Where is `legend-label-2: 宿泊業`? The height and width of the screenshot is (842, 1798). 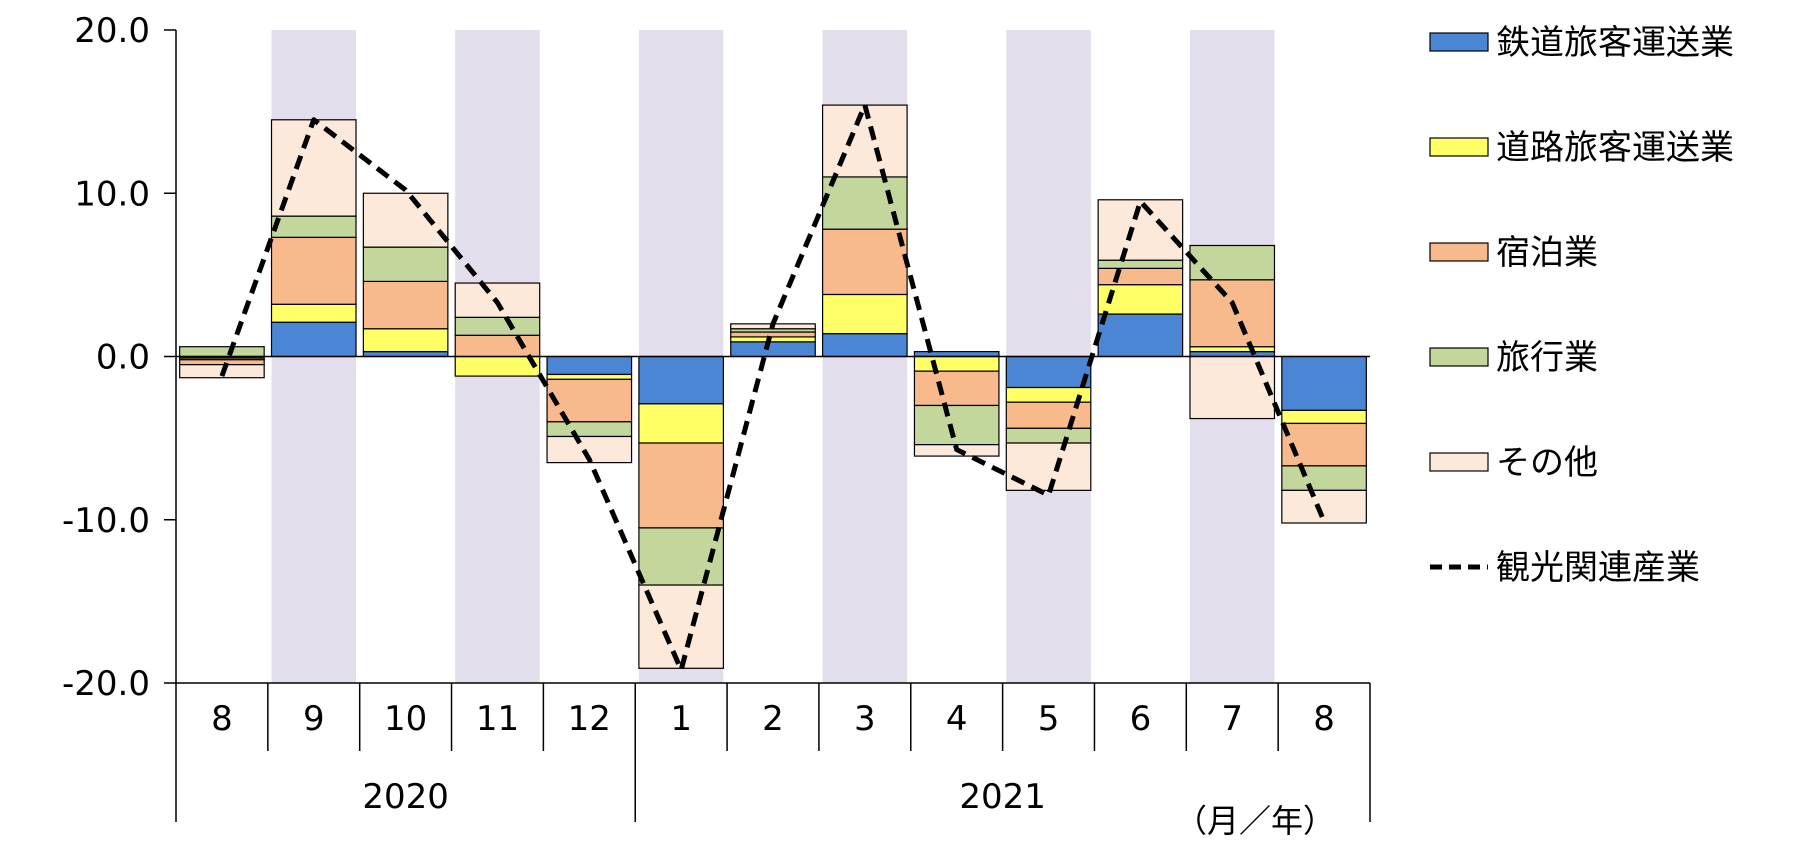 legend-label-2: 宿泊業 is located at coordinates (1547, 253).